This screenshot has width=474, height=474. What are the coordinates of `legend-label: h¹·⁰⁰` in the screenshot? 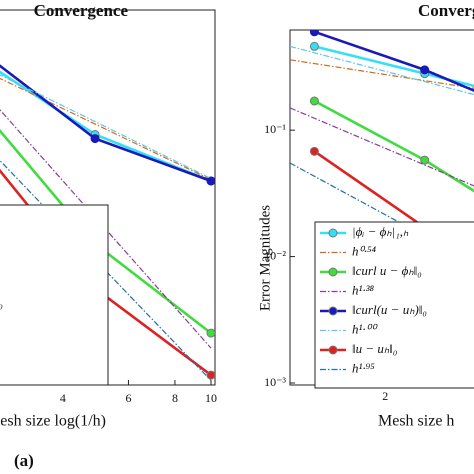 It's located at (365, 328).